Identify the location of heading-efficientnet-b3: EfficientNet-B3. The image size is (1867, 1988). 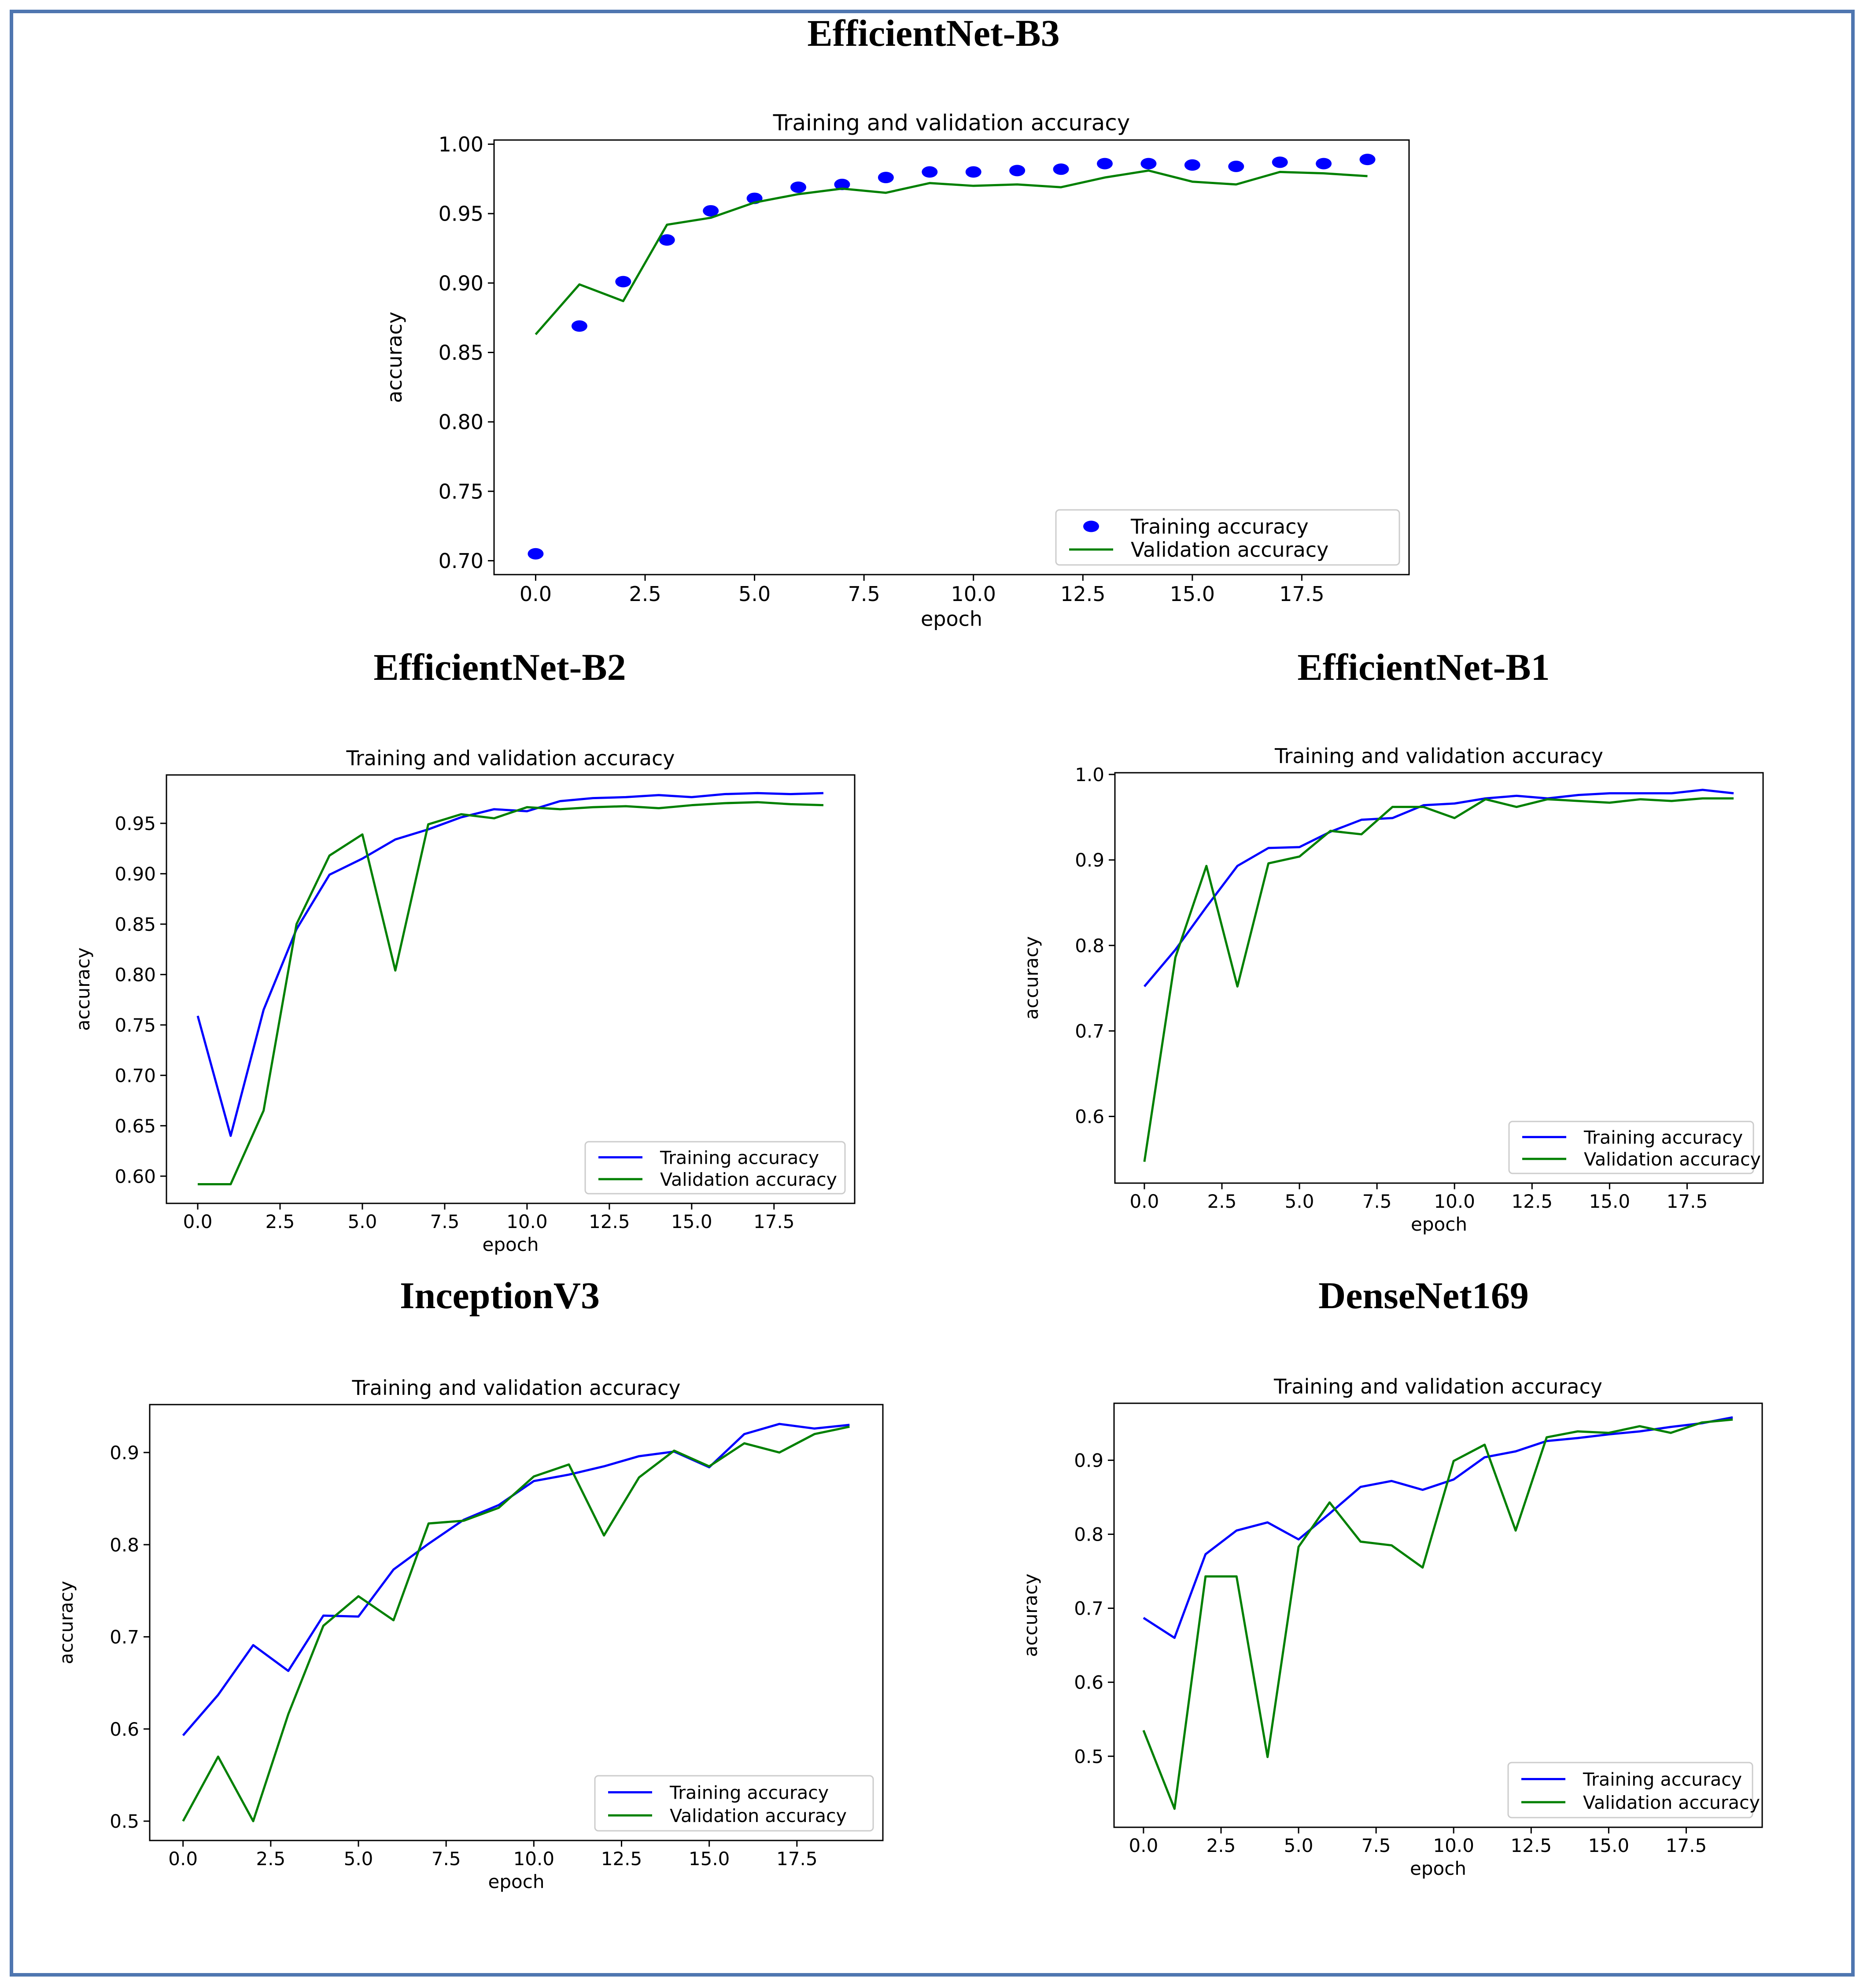
(933, 33).